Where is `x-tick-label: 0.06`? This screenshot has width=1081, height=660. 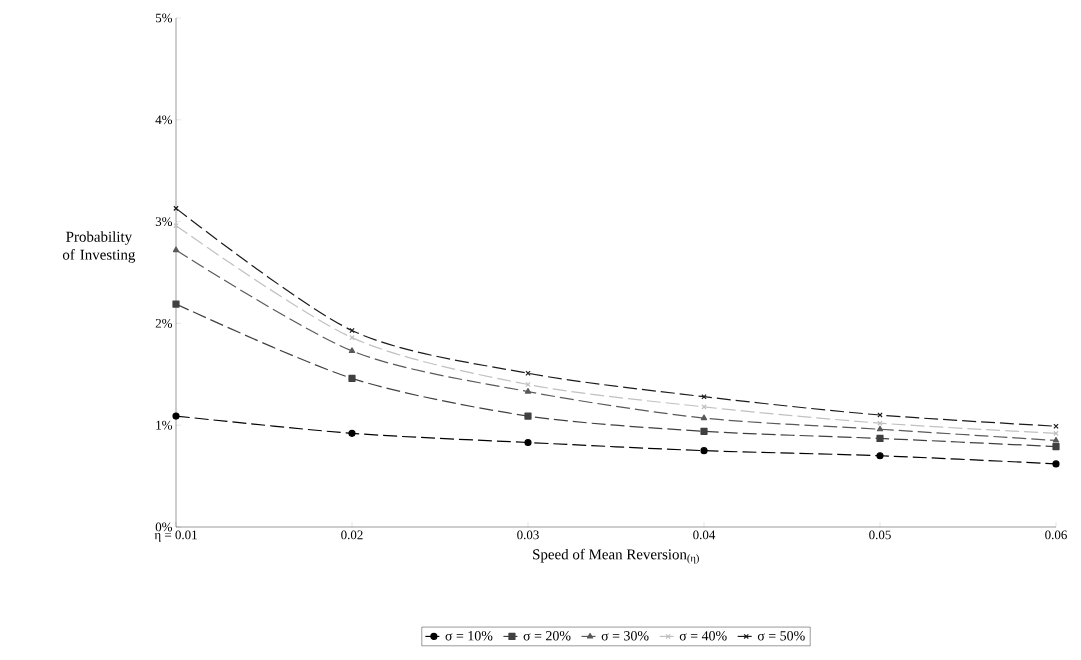
x-tick-label: 0.06 is located at coordinates (1056, 535).